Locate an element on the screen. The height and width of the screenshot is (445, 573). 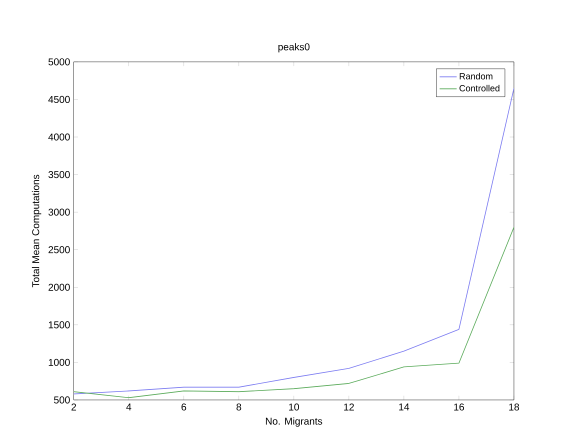
x-tick-label: 12 is located at coordinates (349, 406).